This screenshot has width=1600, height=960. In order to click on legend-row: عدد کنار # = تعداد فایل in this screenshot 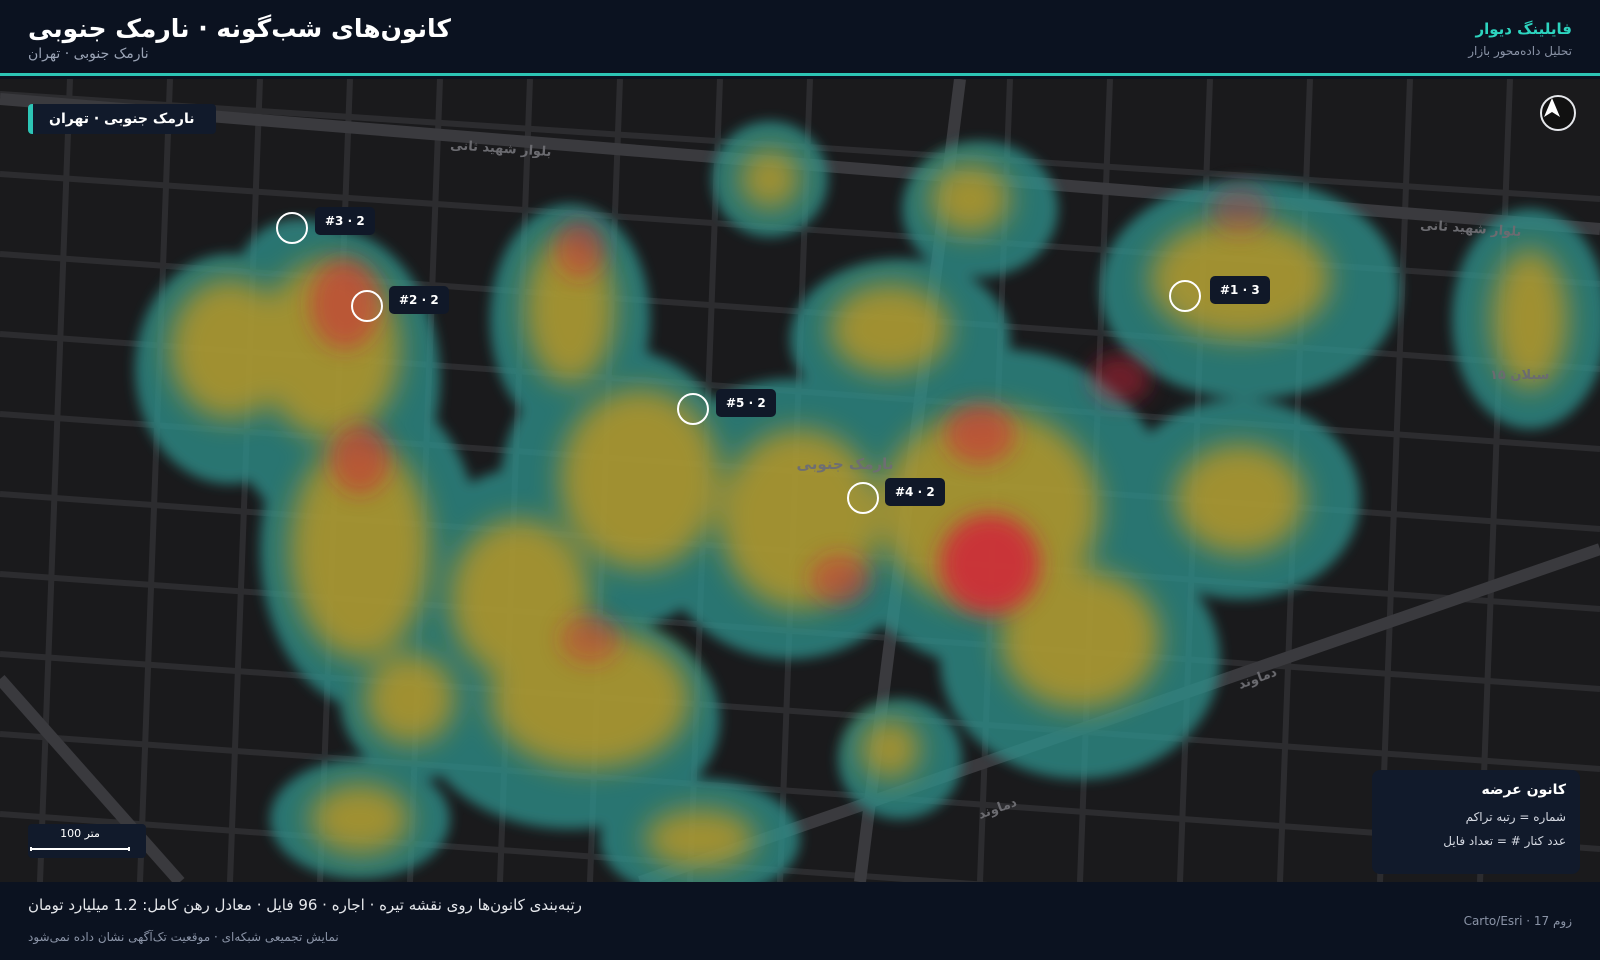, I will do `click(1504, 841)`.